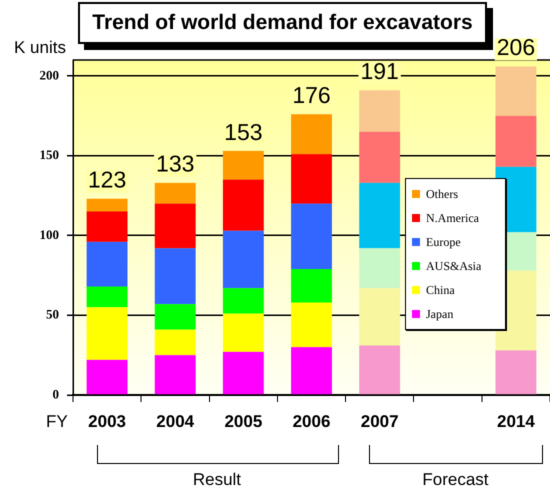 This screenshot has height=494, width=550. What do you see at coordinates (311, 421) in the screenshot?
I see `x-tick-label: 2006` at bounding box center [311, 421].